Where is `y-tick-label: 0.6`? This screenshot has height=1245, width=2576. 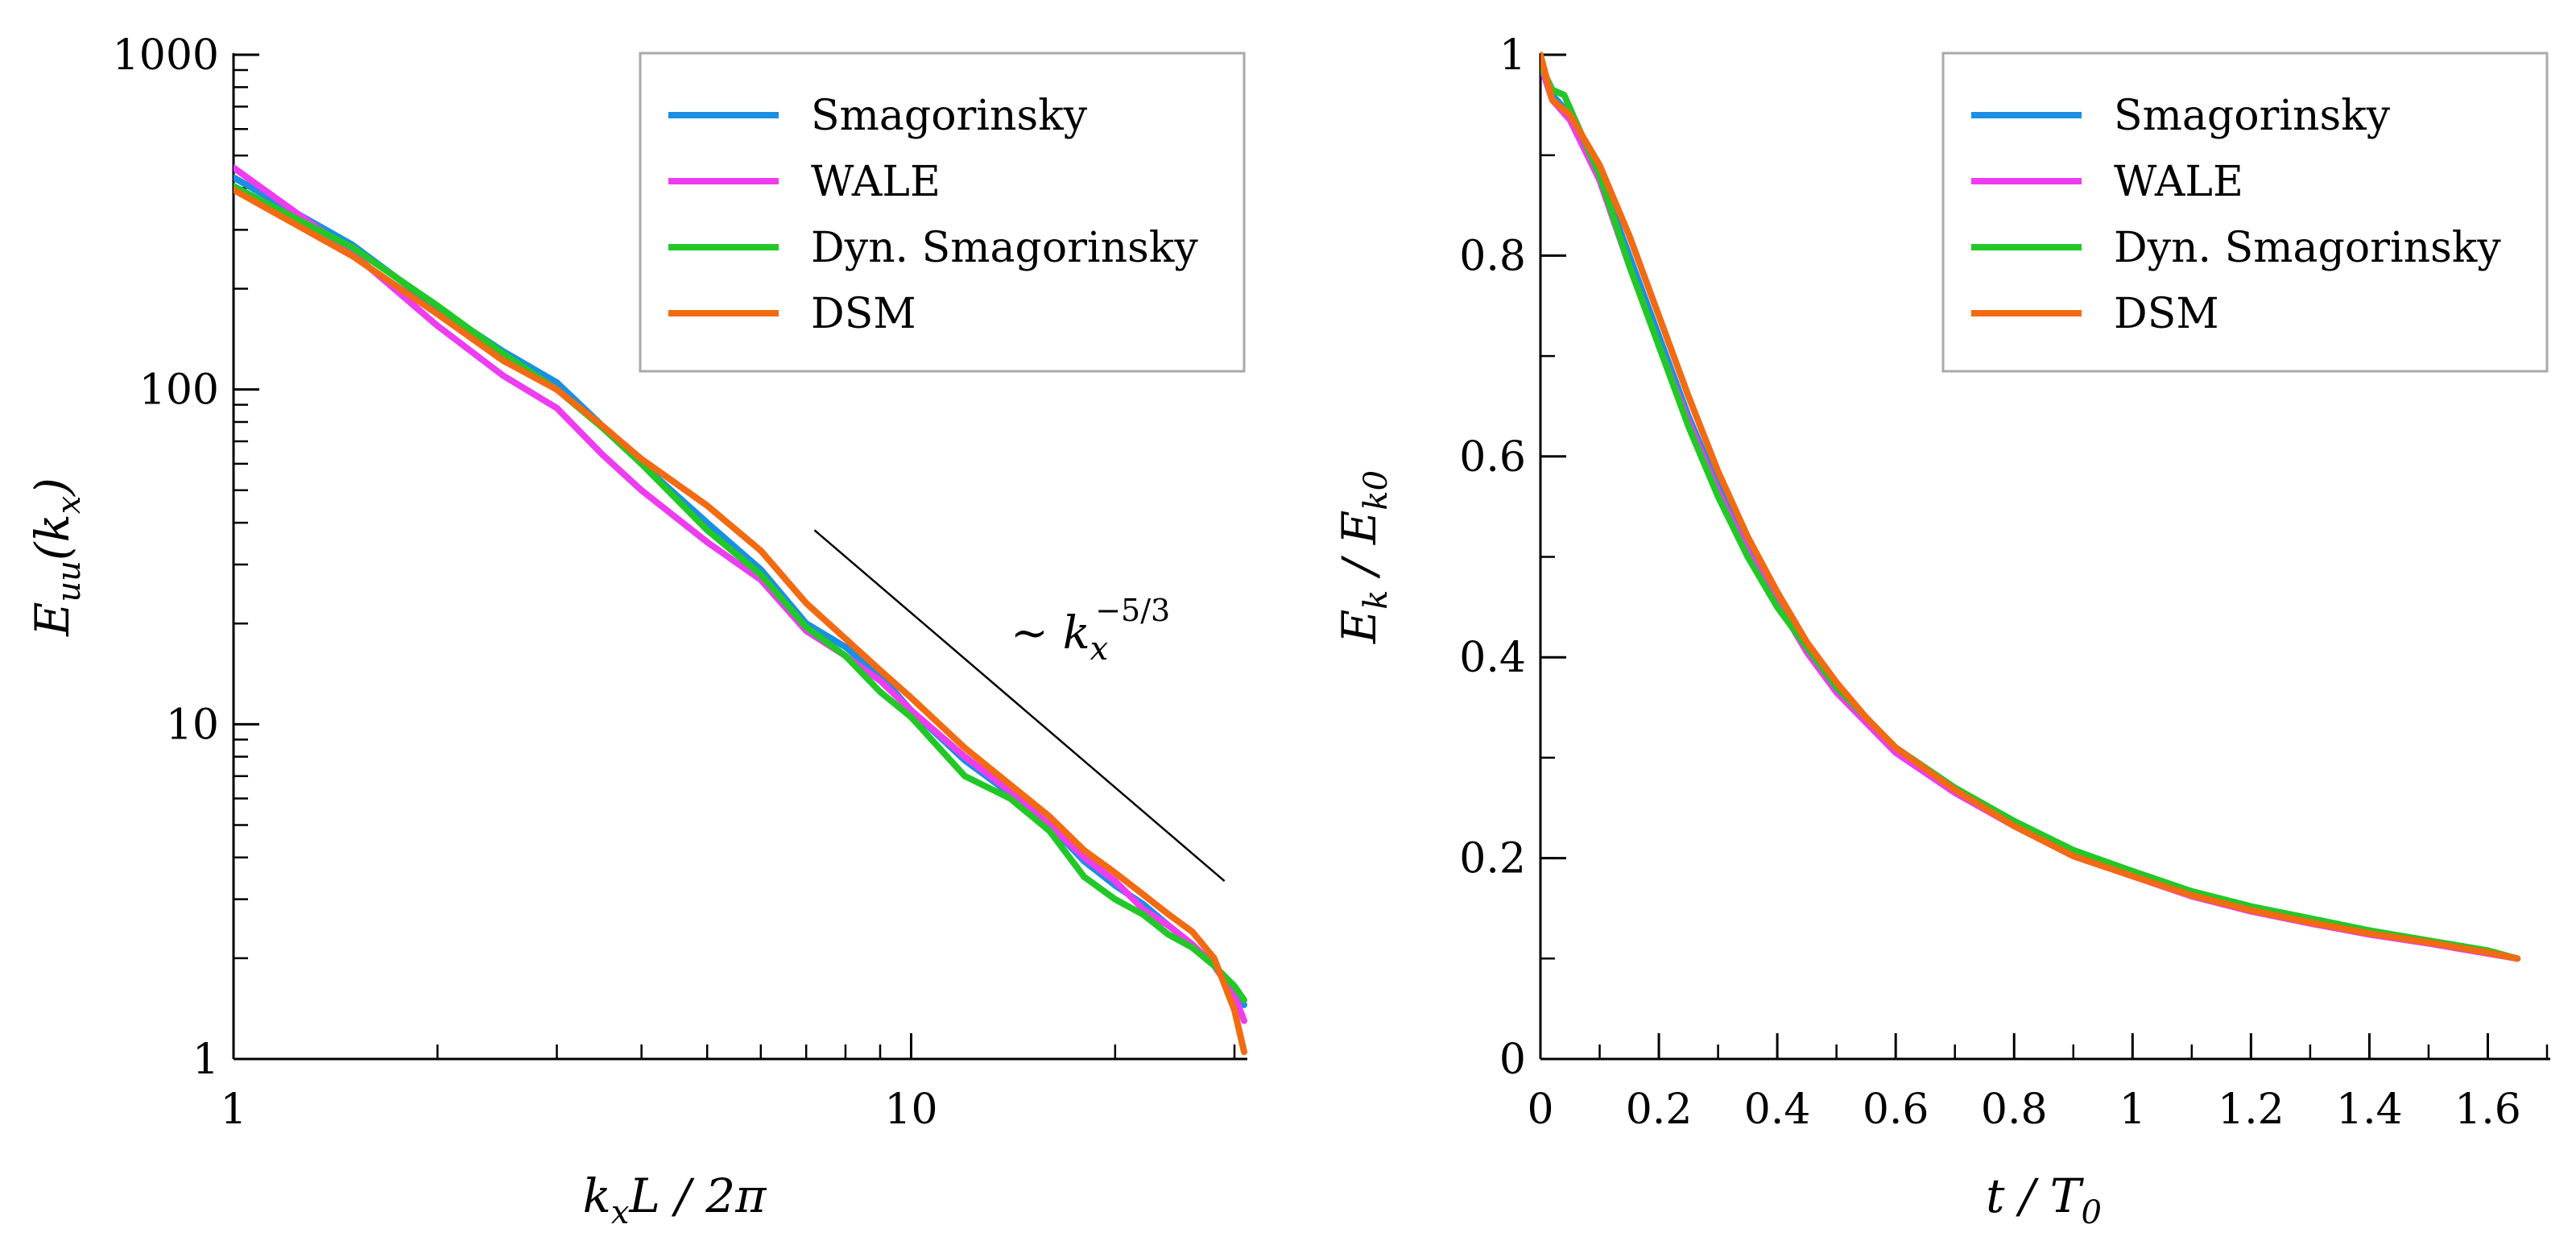 y-tick-label: 0.6 is located at coordinates (1493, 457).